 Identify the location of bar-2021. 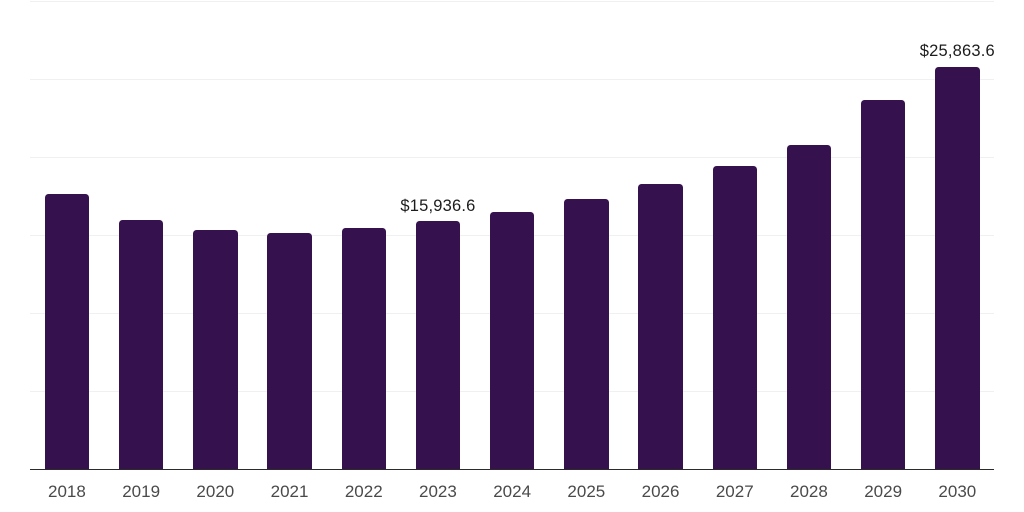
(289, 351).